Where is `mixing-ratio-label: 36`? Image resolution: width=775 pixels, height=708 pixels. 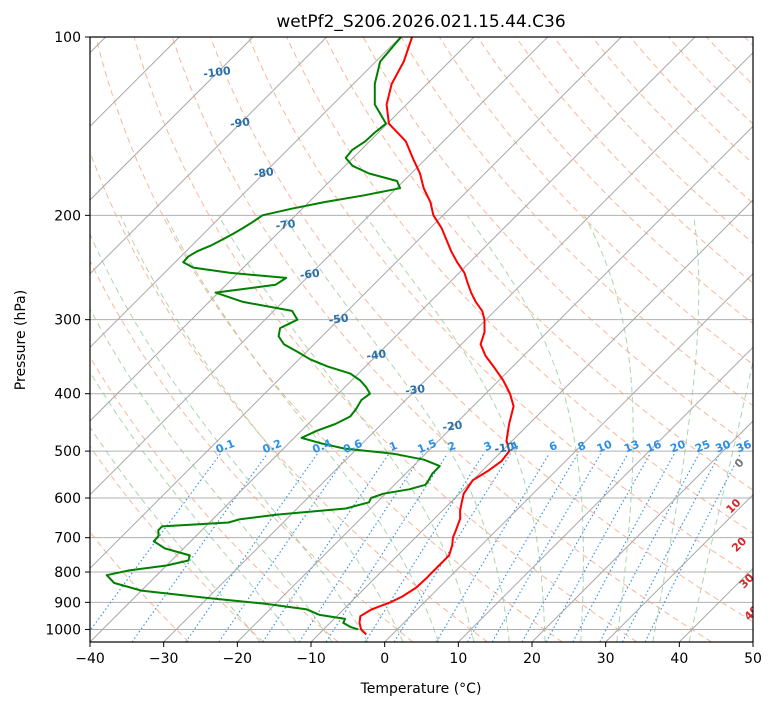 mixing-ratio-label: 36 is located at coordinates (743, 446).